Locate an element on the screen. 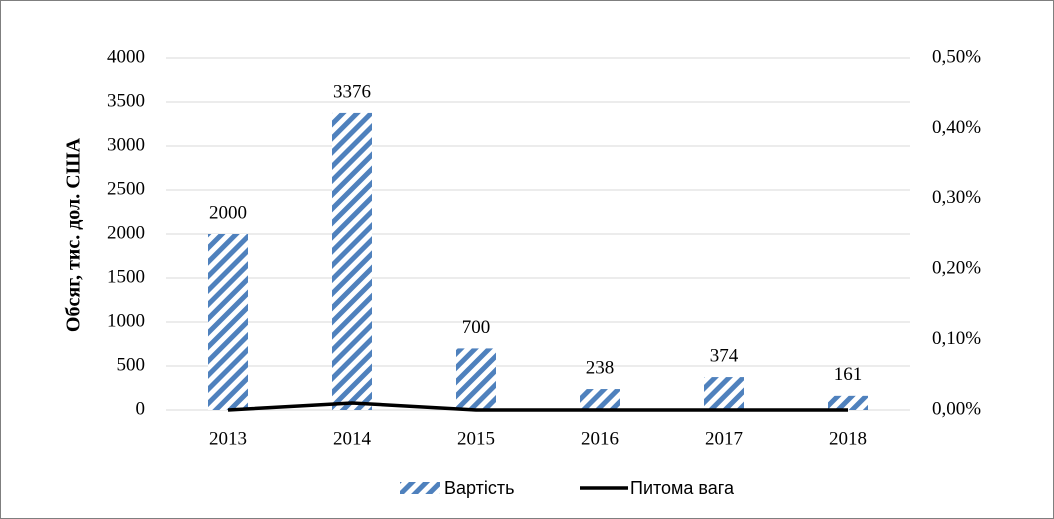 This screenshot has width=1054, height=519. x-tick-label: 2015 is located at coordinates (476, 438).